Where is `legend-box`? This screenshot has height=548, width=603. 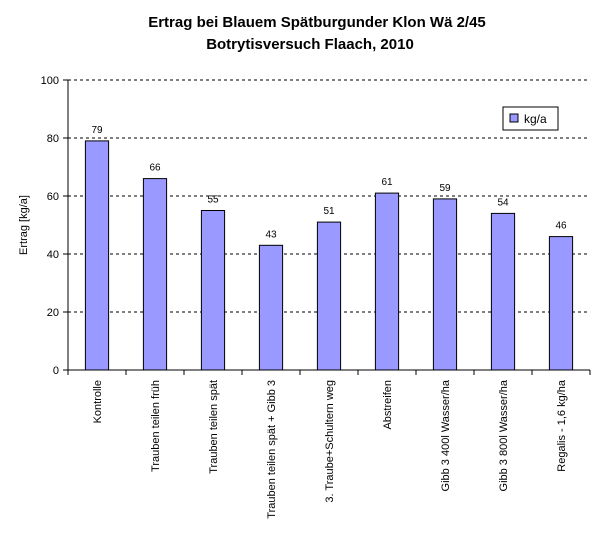
legend-box is located at coordinates (530, 118).